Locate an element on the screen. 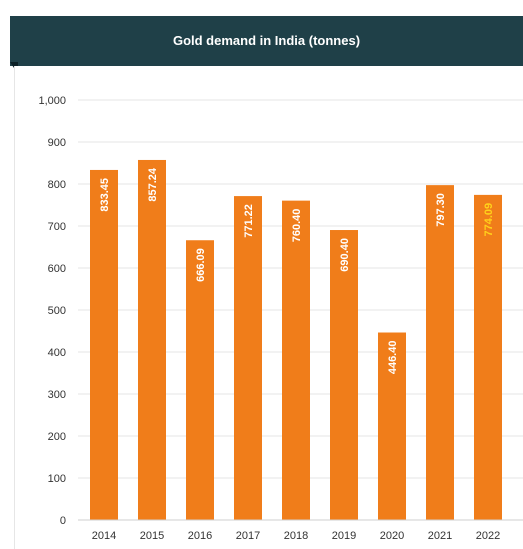 This screenshot has height=549, width=523. chart-header: Gold demand in India (tonnes) is located at coordinates (266, 41).